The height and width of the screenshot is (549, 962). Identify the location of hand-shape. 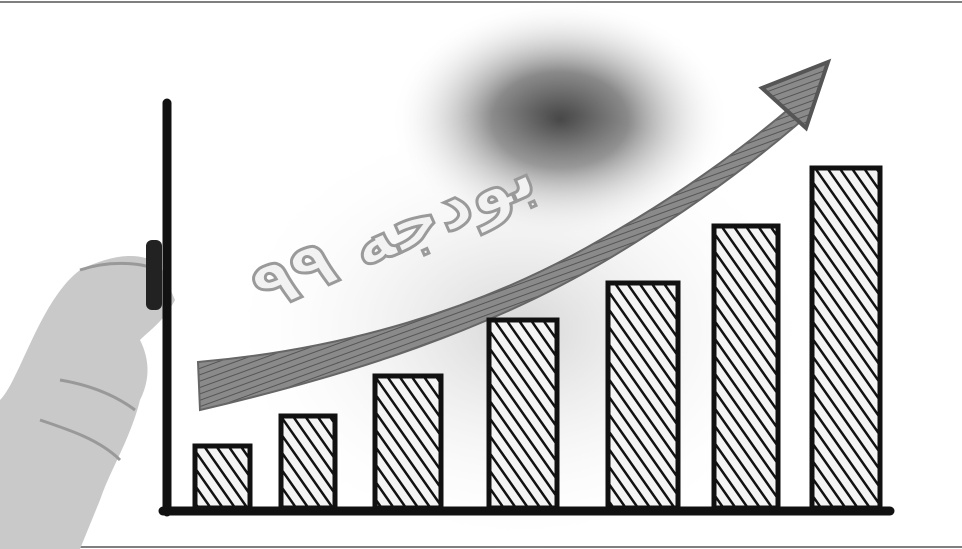
(87, 402).